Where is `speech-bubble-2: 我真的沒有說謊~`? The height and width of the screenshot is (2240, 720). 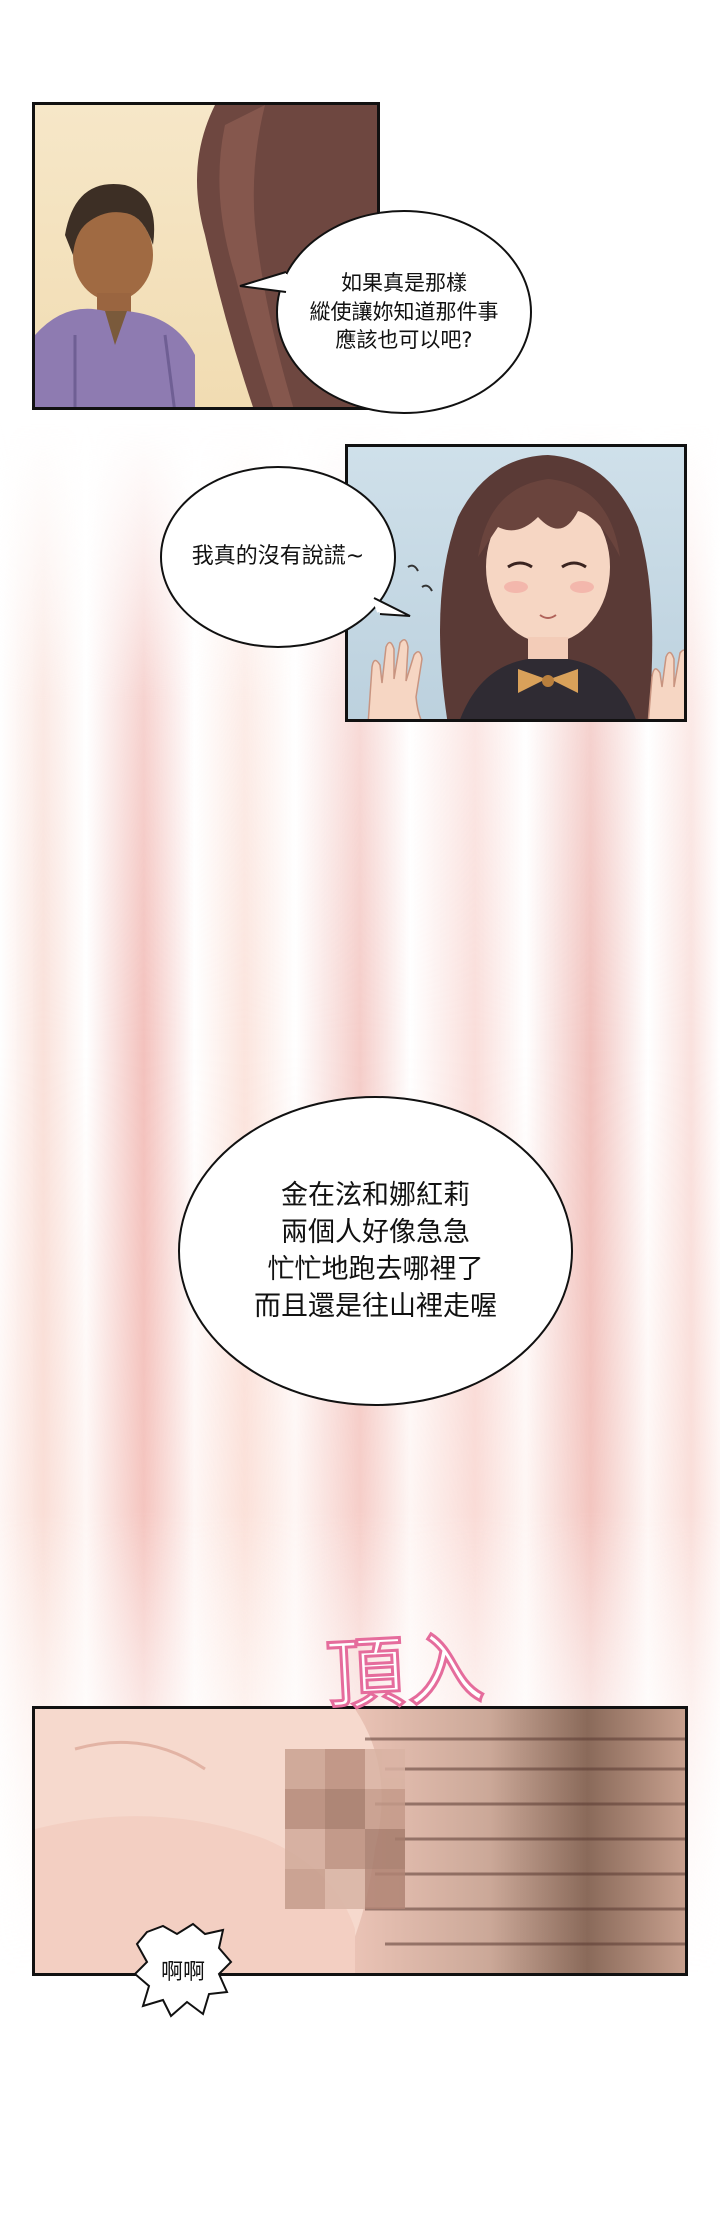 speech-bubble-2: 我真的沒有說謊~ is located at coordinates (278, 557).